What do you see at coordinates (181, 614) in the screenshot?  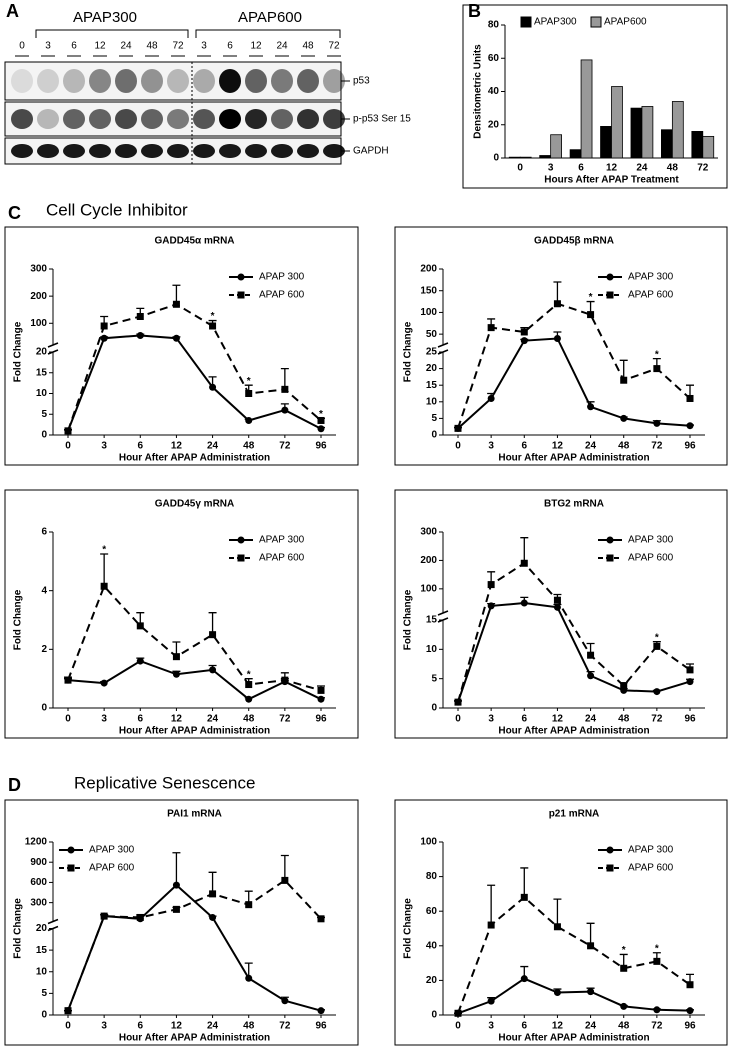 I see `chart-frame` at bounding box center [181, 614].